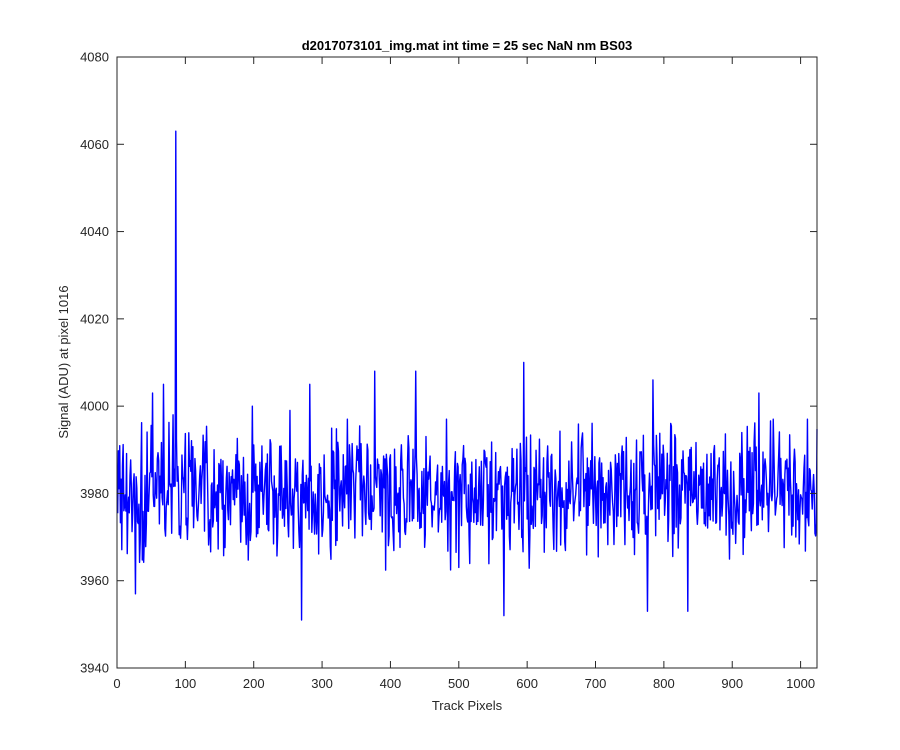  What do you see at coordinates (800, 683) in the screenshot?
I see `x-tick-label: 1000` at bounding box center [800, 683].